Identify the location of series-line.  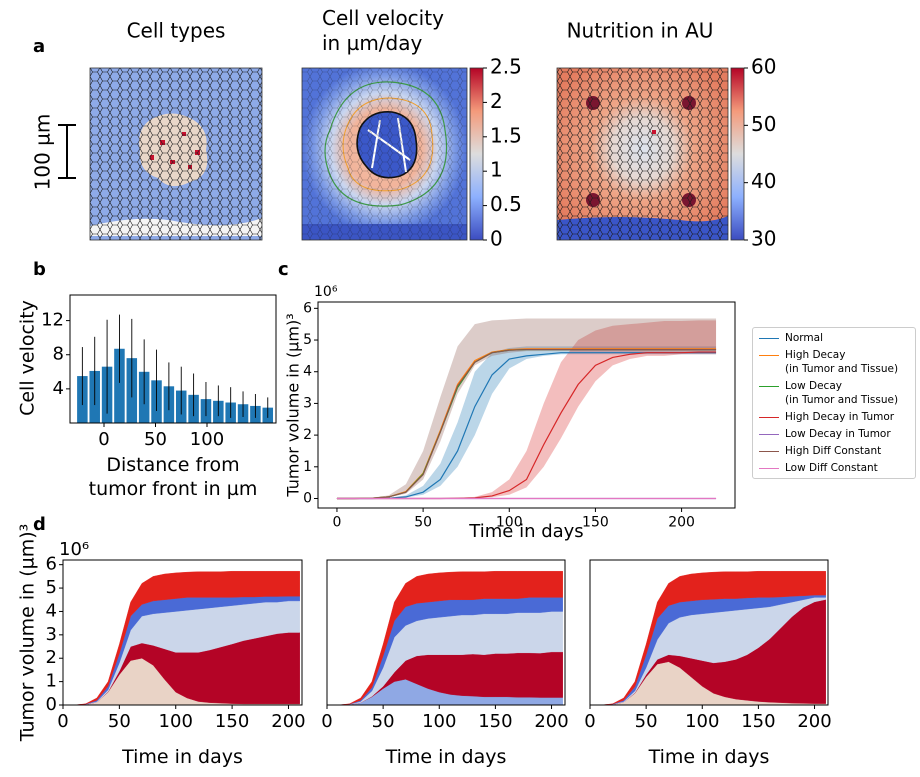
(526, 424).